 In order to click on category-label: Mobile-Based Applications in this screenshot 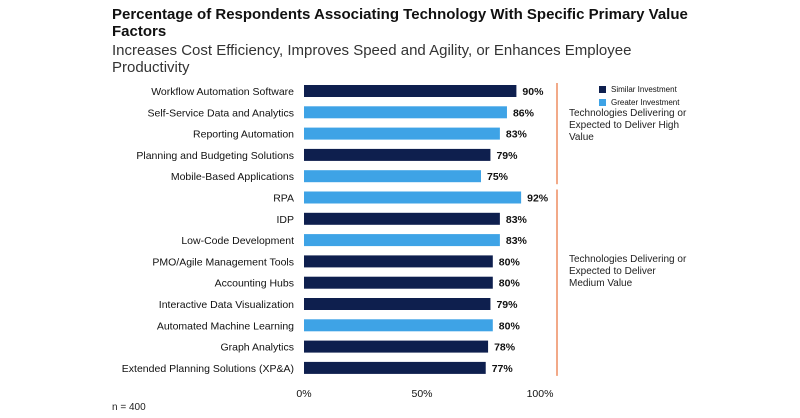, I will do `click(232, 177)`.